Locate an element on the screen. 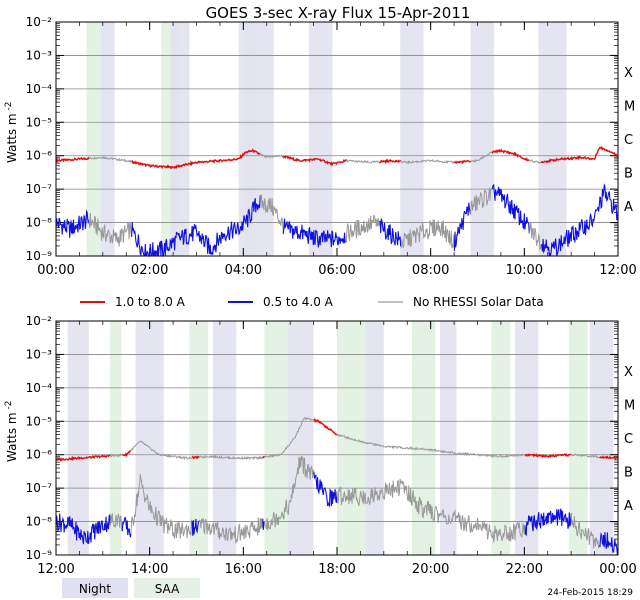  flare-class-label: A is located at coordinates (628, 506).